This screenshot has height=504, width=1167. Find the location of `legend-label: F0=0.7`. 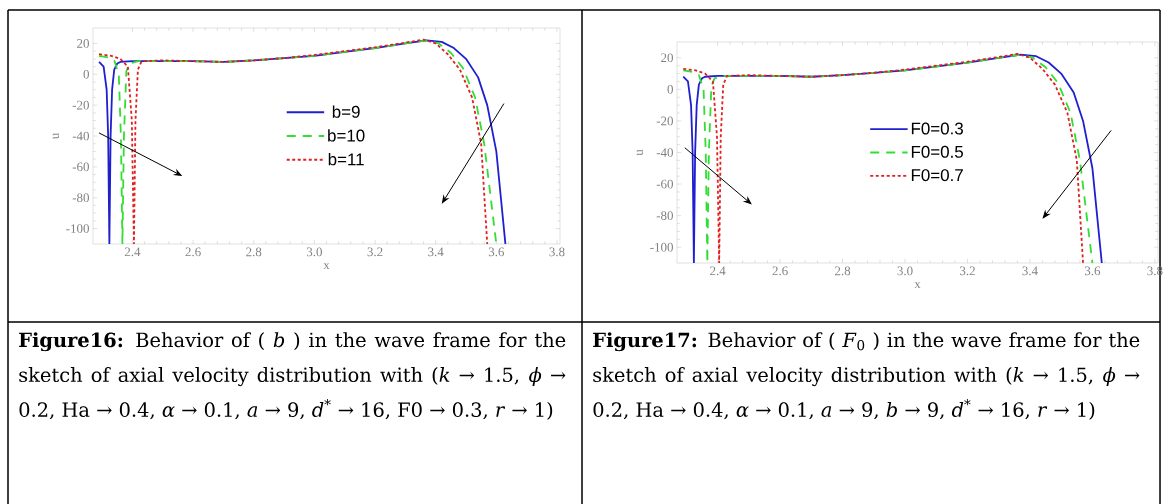

legend-label: F0=0.7 is located at coordinates (937, 175).